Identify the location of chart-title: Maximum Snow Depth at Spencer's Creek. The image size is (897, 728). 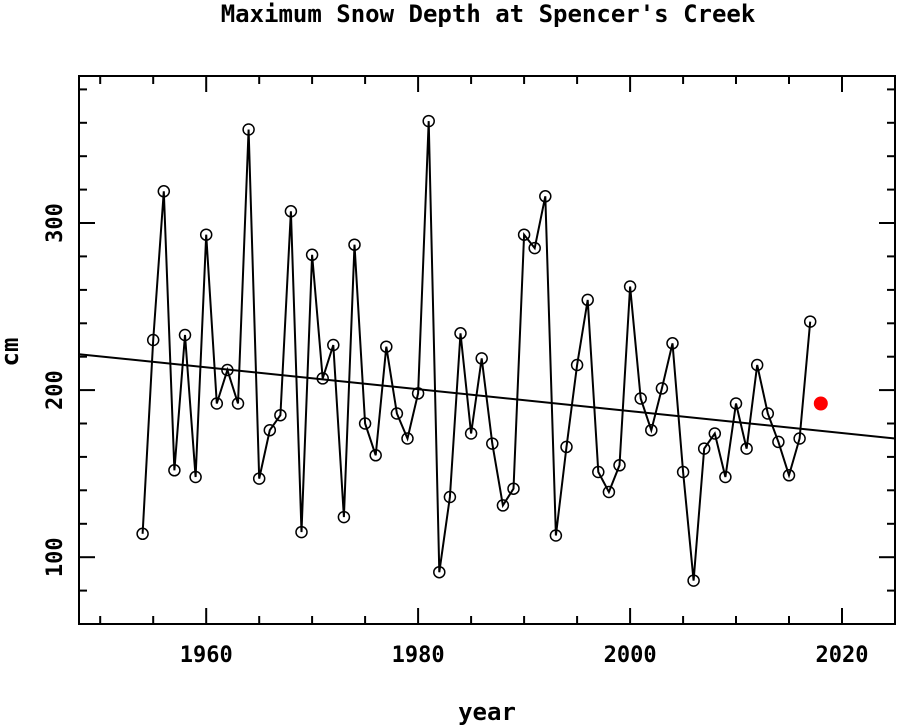
(488, 14).